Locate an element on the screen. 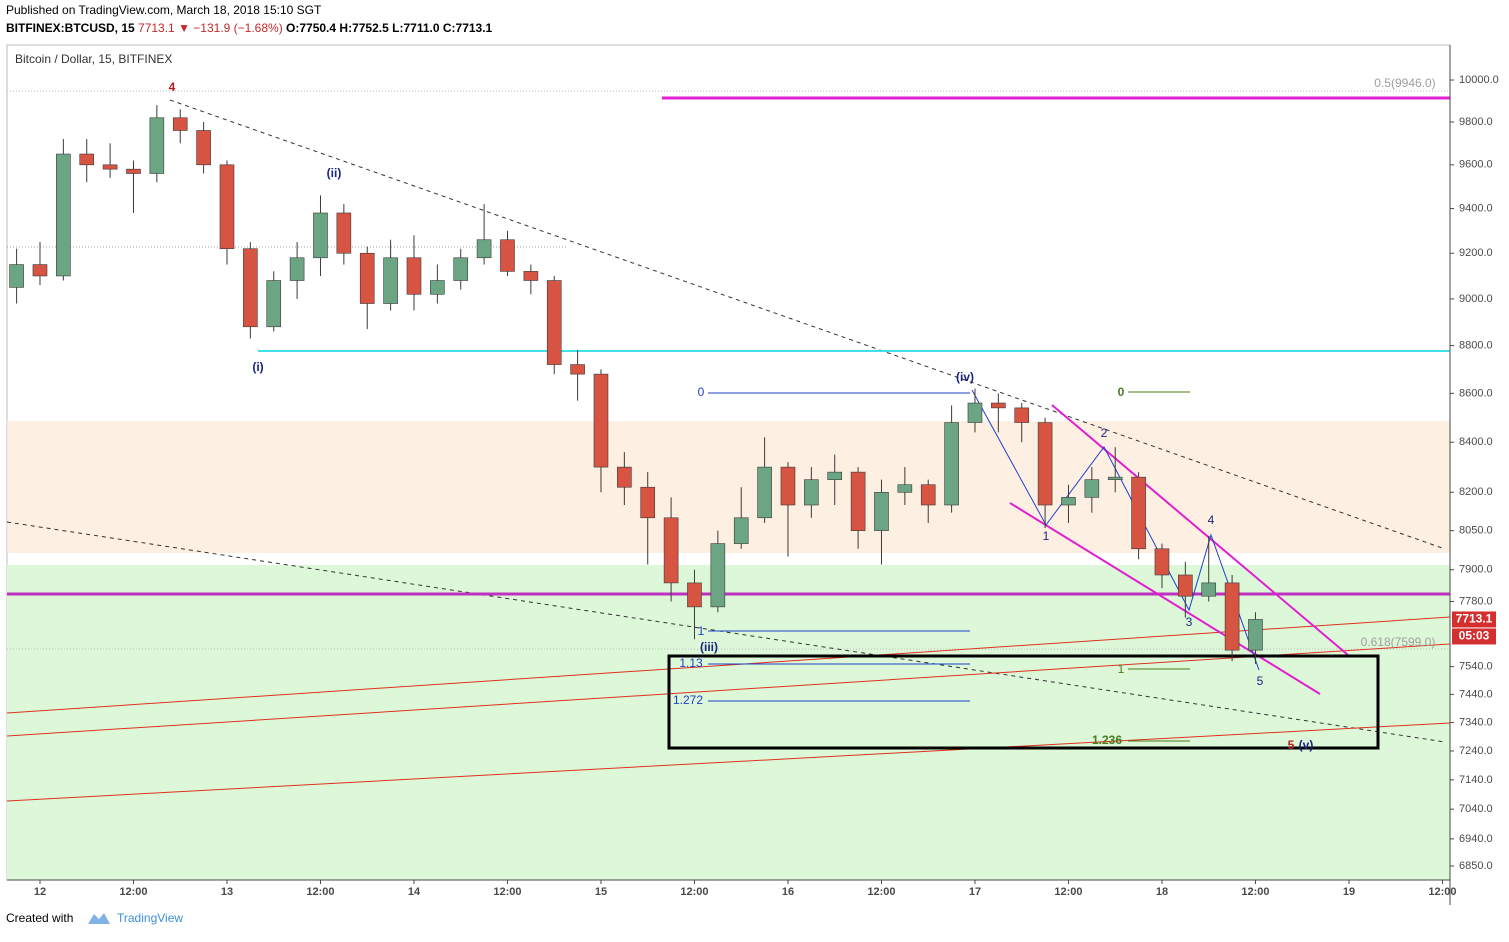 The height and width of the screenshot is (942, 1509). y-tick-label: 9200.0 is located at coordinates (1476, 253).